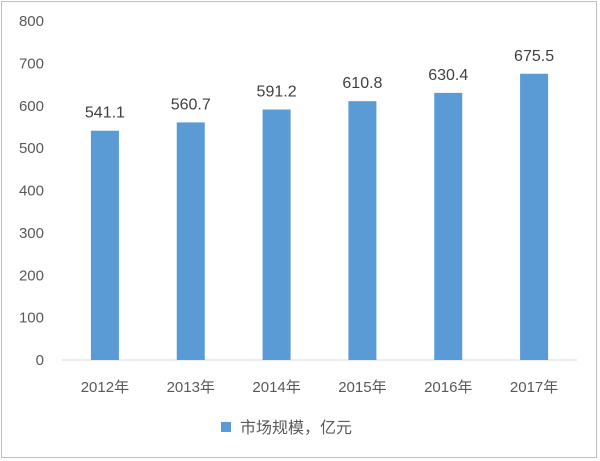  I want to click on y-tick-label: 400, so click(31, 191).